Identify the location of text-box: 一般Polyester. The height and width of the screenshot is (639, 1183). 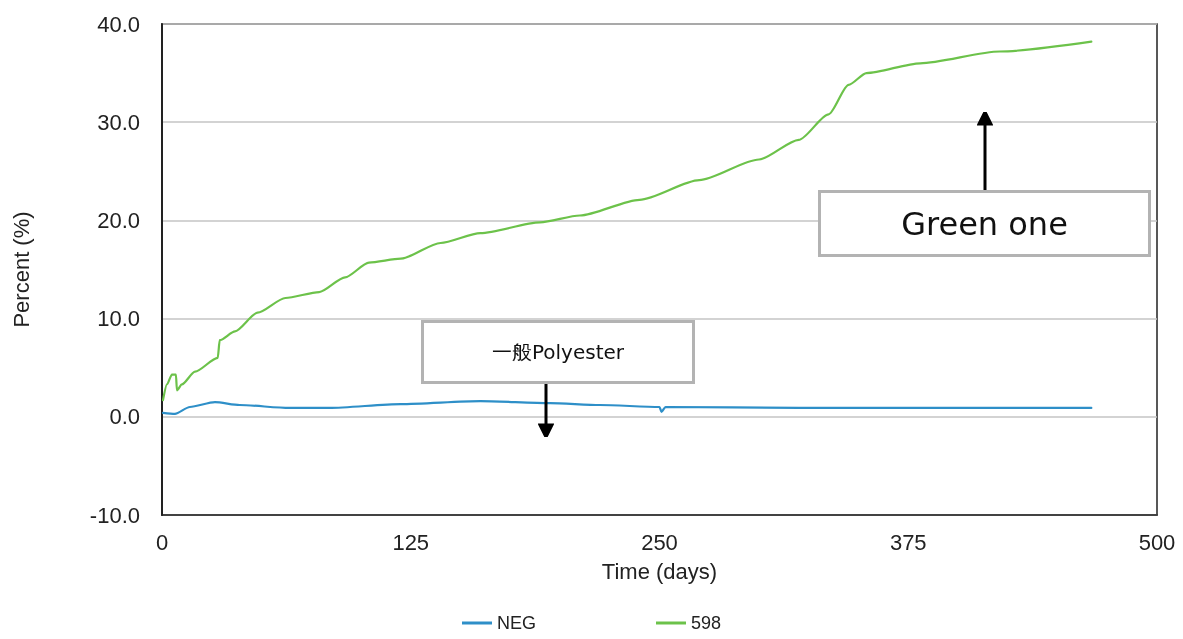
(558, 352).